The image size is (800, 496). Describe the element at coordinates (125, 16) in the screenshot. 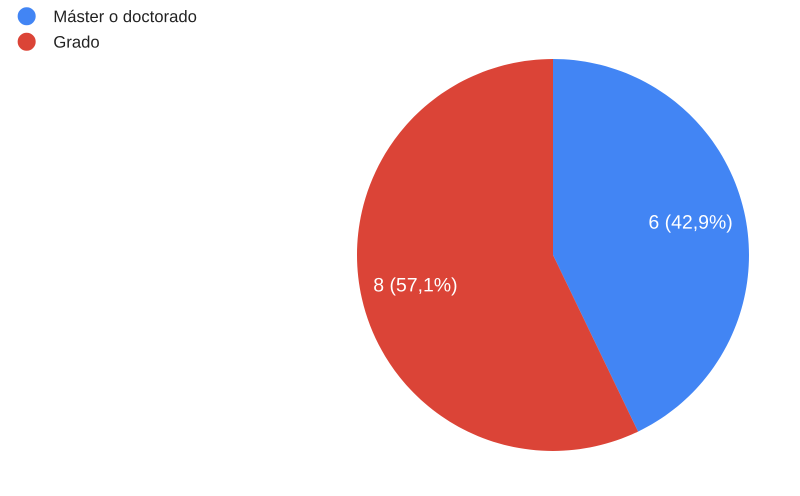

I see `legend-label: Máster o doctorado` at that location.